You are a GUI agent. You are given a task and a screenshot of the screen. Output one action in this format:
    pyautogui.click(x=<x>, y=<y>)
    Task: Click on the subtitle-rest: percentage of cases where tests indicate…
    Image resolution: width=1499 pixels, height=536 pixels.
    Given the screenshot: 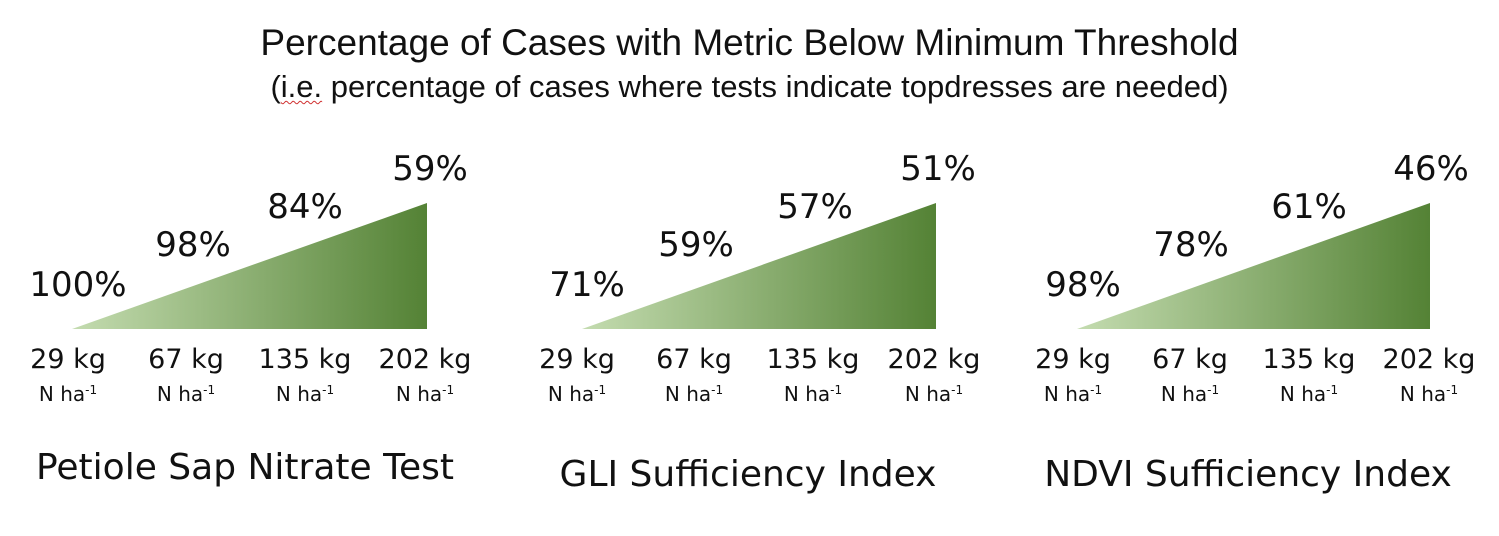 What is the action you would take?
    pyautogui.click(x=775, y=86)
    